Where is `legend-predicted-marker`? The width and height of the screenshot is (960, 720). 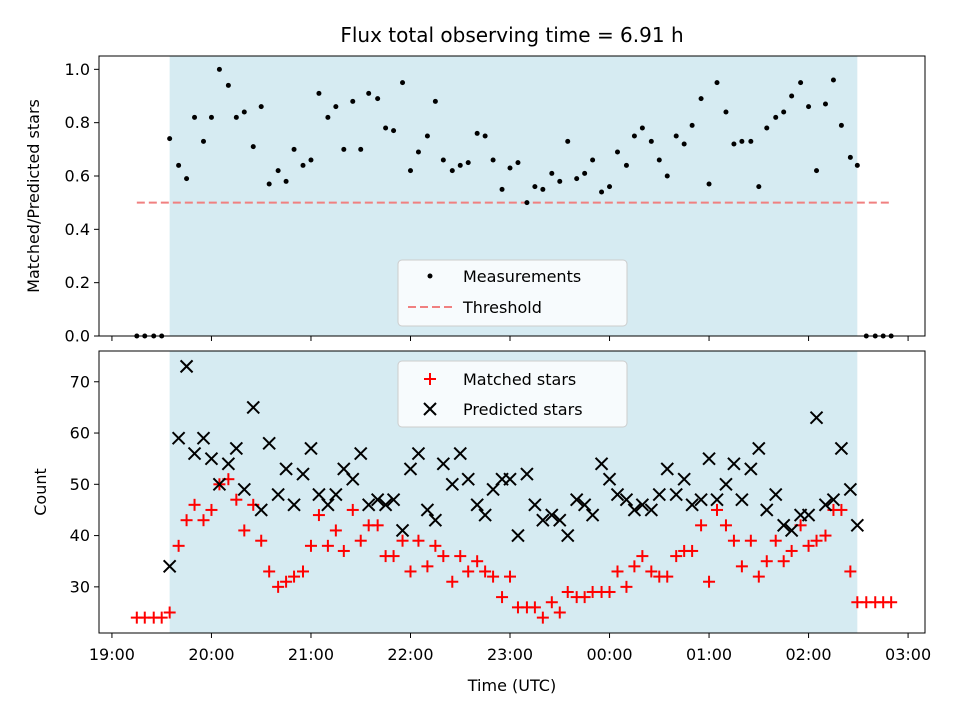
legend-predicted-marker is located at coordinates (430, 409).